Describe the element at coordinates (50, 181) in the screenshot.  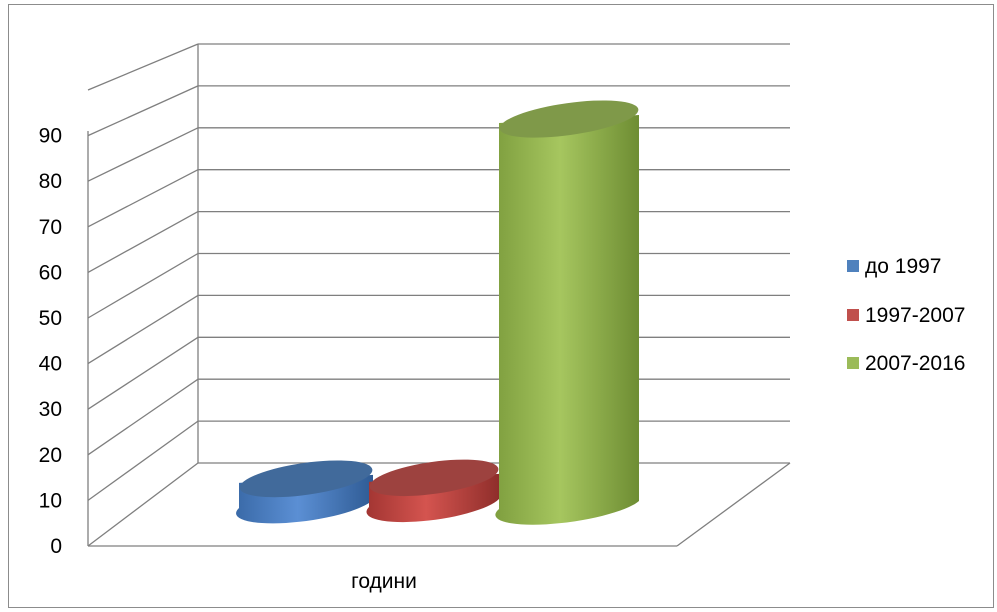
I see `y-tick-label: 80` at that location.